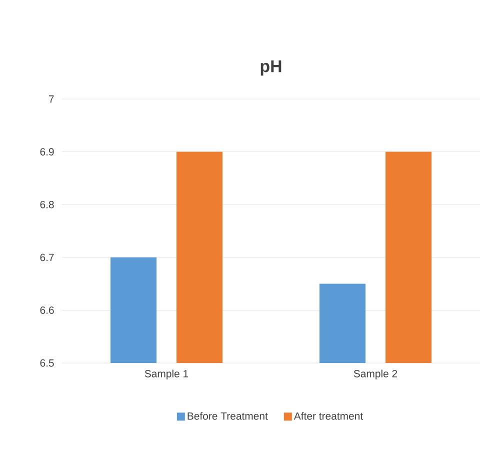  Describe the element at coordinates (47, 258) in the screenshot. I see `y-tick-label: 6.7` at that location.